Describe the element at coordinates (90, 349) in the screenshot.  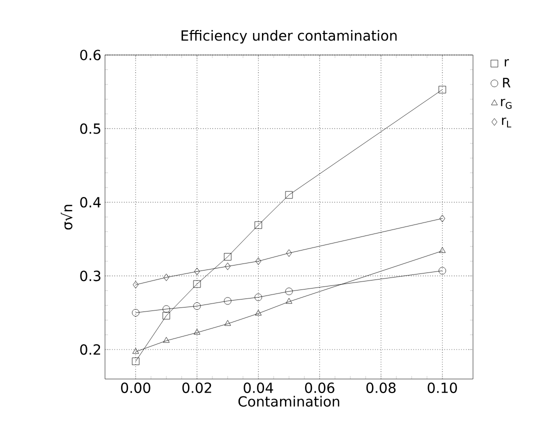
I see `y-tick-label: 0.2` at that location.